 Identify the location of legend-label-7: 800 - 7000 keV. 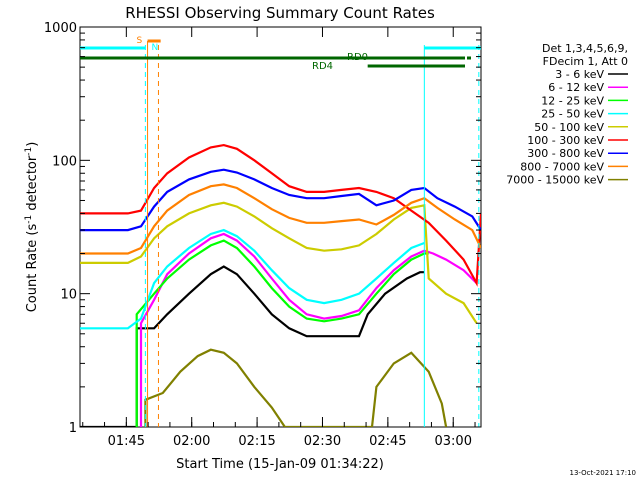
(562, 166).